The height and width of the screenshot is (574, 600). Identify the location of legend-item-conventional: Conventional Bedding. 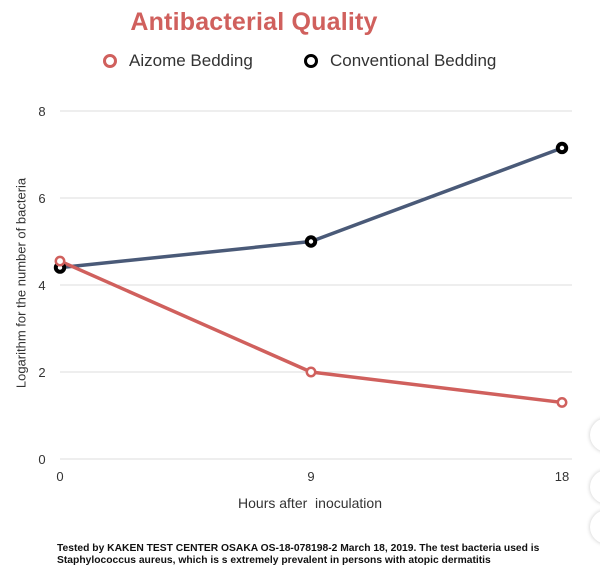
(400, 61).